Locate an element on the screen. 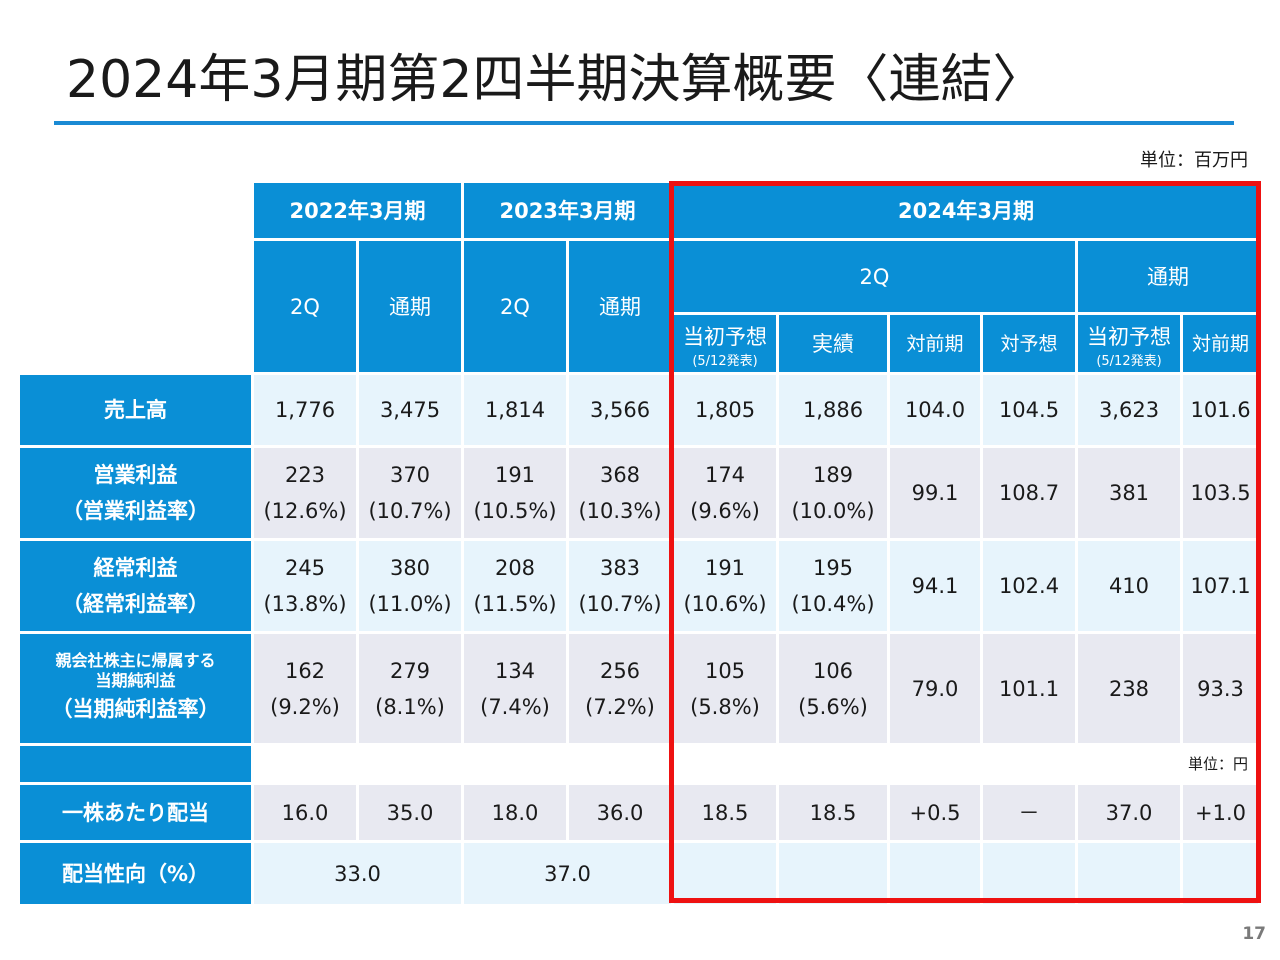 Image resolution: width=1280 pixels, height=960 pixels. cell-rate: (10.6%) is located at coordinates (725, 604).